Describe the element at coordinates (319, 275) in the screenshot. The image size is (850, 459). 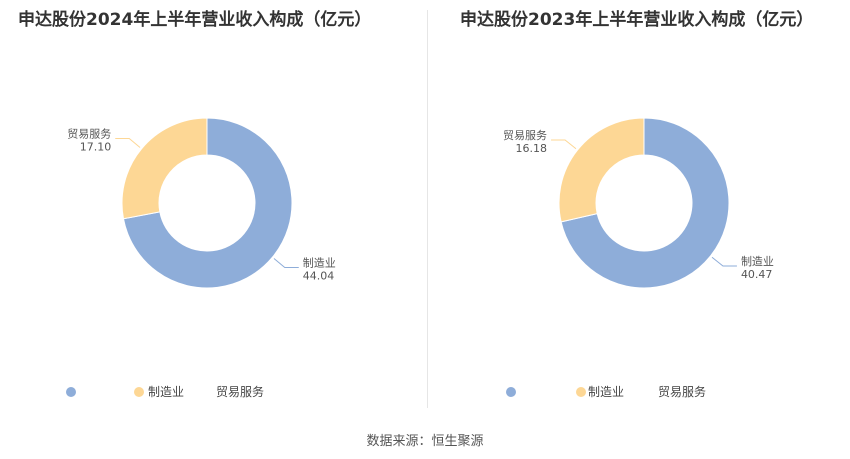
I see `slice-value-0: 44.04` at that location.